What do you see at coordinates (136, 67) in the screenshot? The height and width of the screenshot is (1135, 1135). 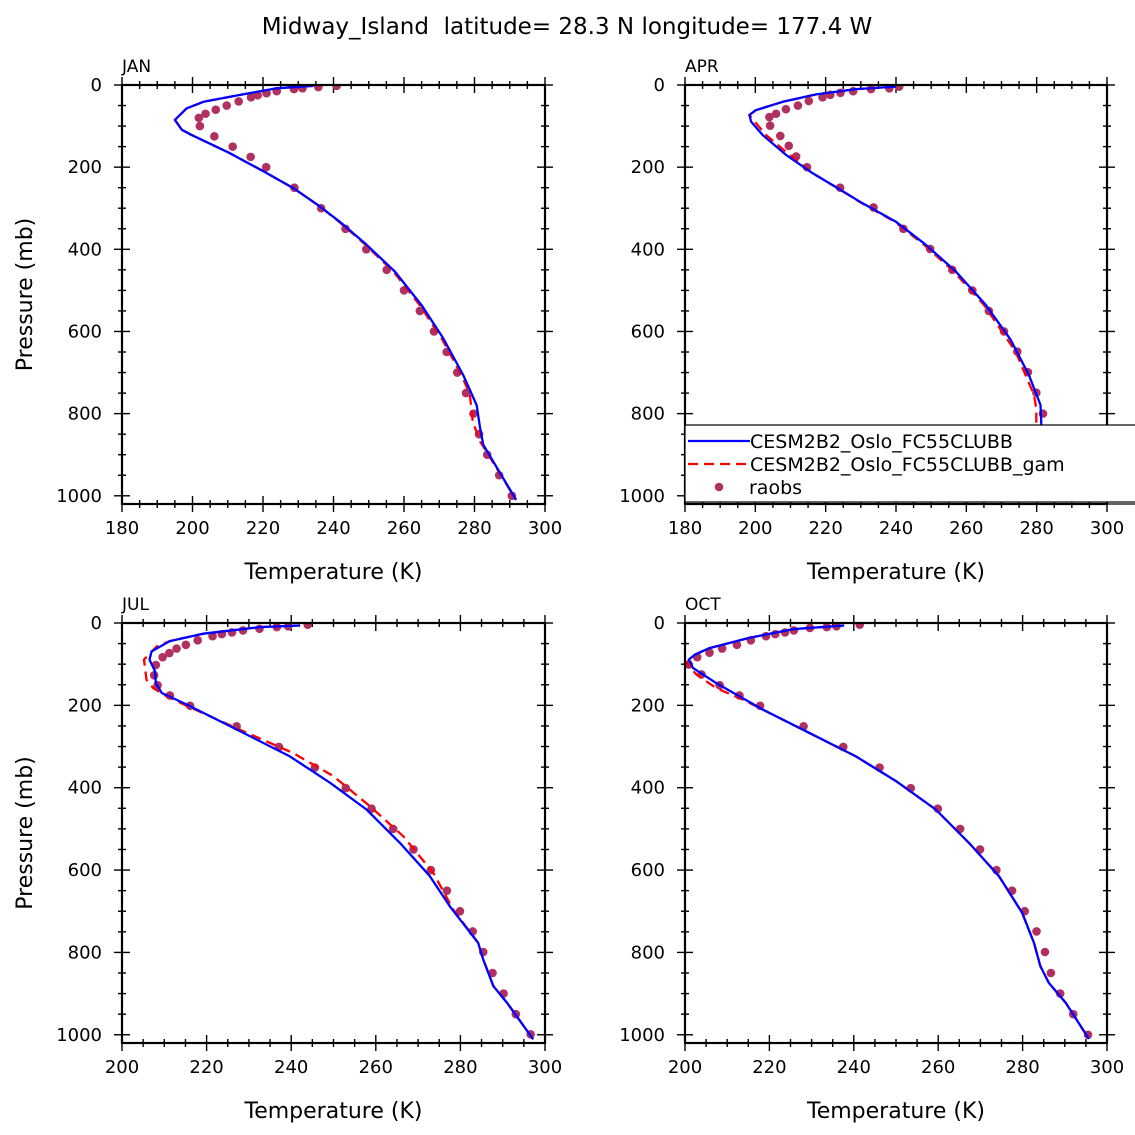 I see `panel-title: JAN` at bounding box center [136, 67].